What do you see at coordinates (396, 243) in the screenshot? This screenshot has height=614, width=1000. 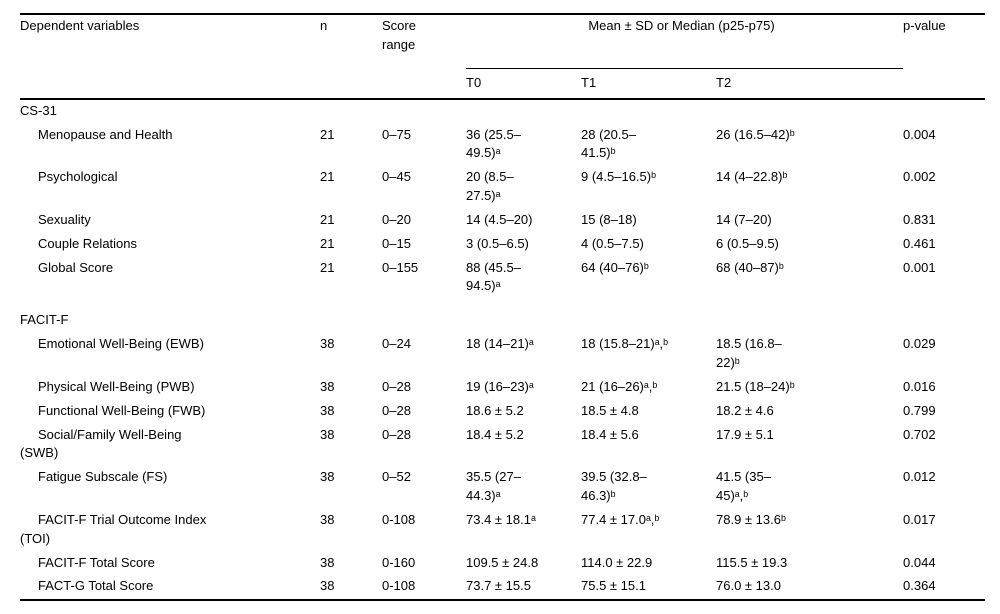 I see `cell-score-range: 0–15` at bounding box center [396, 243].